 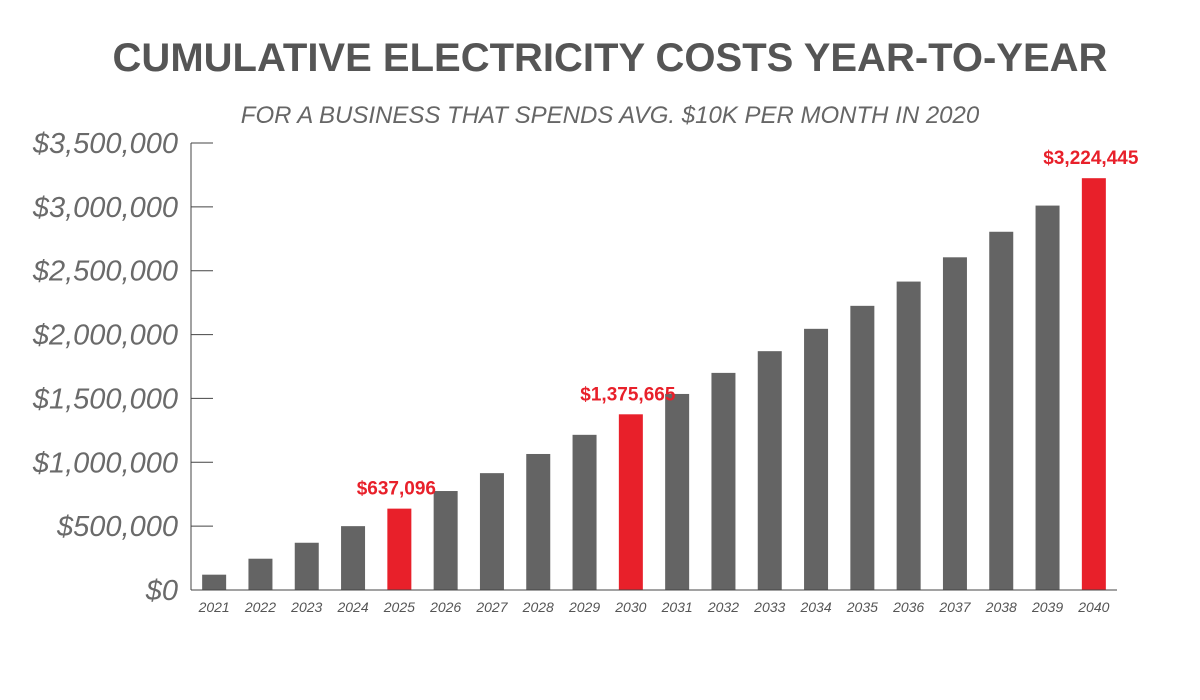 I want to click on bar-2032, so click(x=723, y=481).